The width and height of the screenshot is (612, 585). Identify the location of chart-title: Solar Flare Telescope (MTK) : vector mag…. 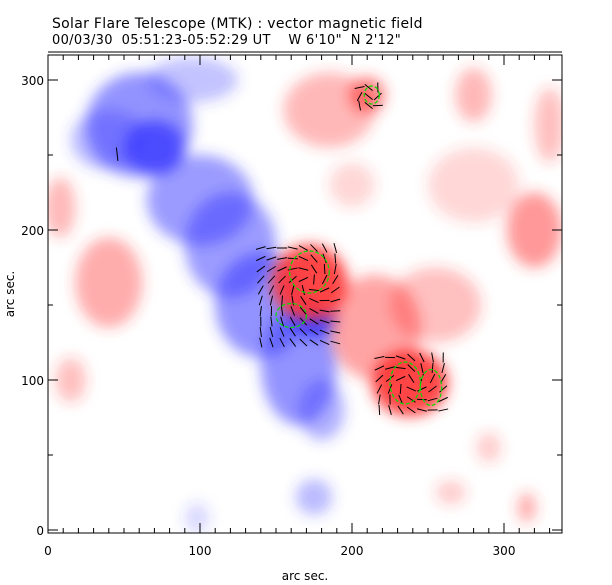
(237, 24).